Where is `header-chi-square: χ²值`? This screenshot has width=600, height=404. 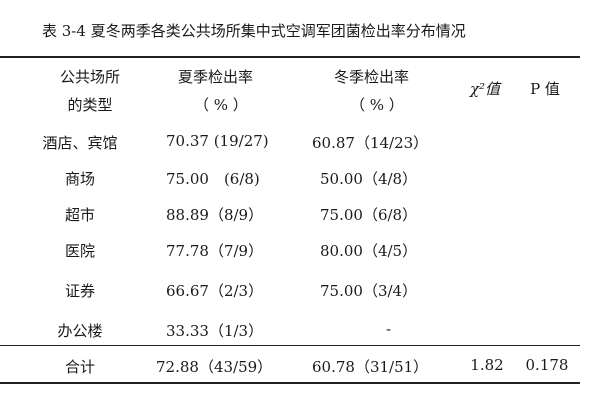 header-chi-square: χ²值 is located at coordinates (485, 89).